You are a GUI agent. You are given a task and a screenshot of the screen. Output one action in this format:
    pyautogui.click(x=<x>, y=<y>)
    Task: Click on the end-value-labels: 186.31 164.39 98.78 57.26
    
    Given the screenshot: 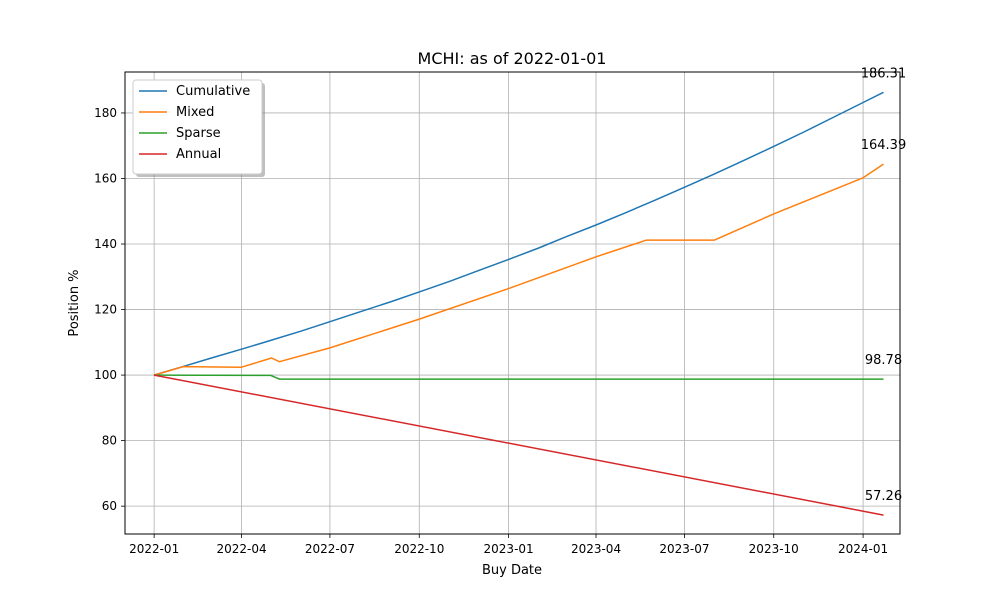 What is the action you would take?
    pyautogui.click(x=884, y=285)
    